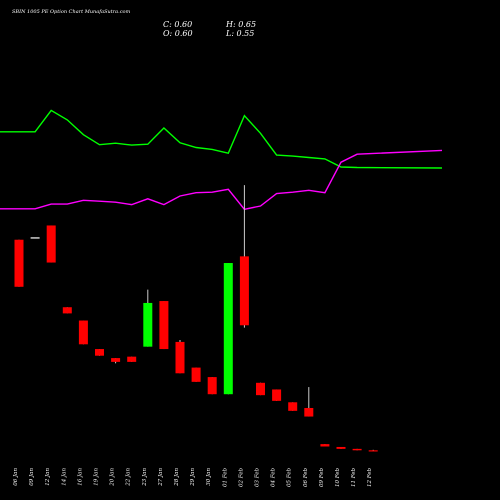 Image resolution: width=500 pixels, height=500 pixels. Describe the element at coordinates (338, 478) in the screenshot. I see `x-tick-label: 10 Feb` at that location.